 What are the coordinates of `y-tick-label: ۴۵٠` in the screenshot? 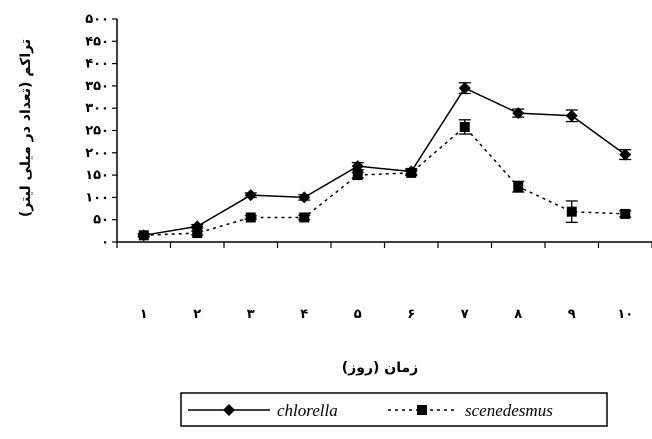 It's located at (97, 41).